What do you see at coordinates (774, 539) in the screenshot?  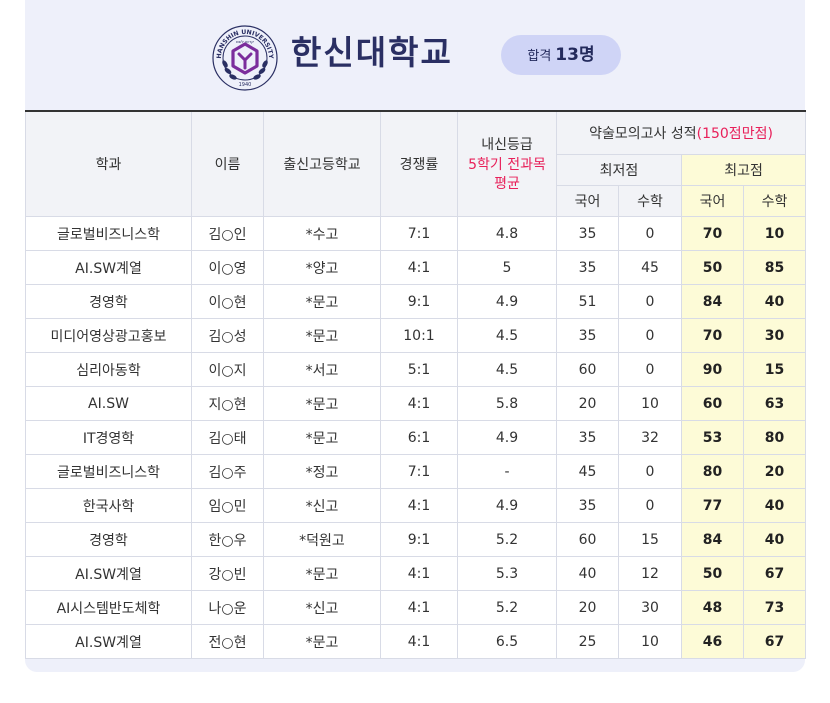 I see `cell-max-math: 40` at bounding box center [774, 539].